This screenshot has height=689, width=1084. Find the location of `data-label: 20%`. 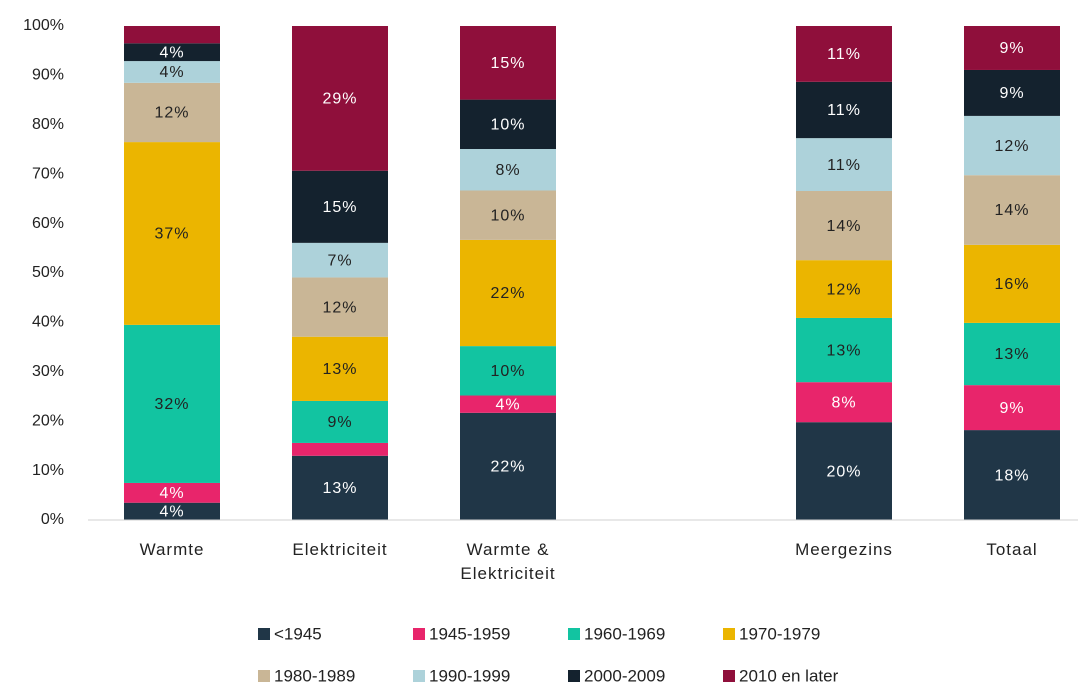

data-label: 20% is located at coordinates (843, 471).